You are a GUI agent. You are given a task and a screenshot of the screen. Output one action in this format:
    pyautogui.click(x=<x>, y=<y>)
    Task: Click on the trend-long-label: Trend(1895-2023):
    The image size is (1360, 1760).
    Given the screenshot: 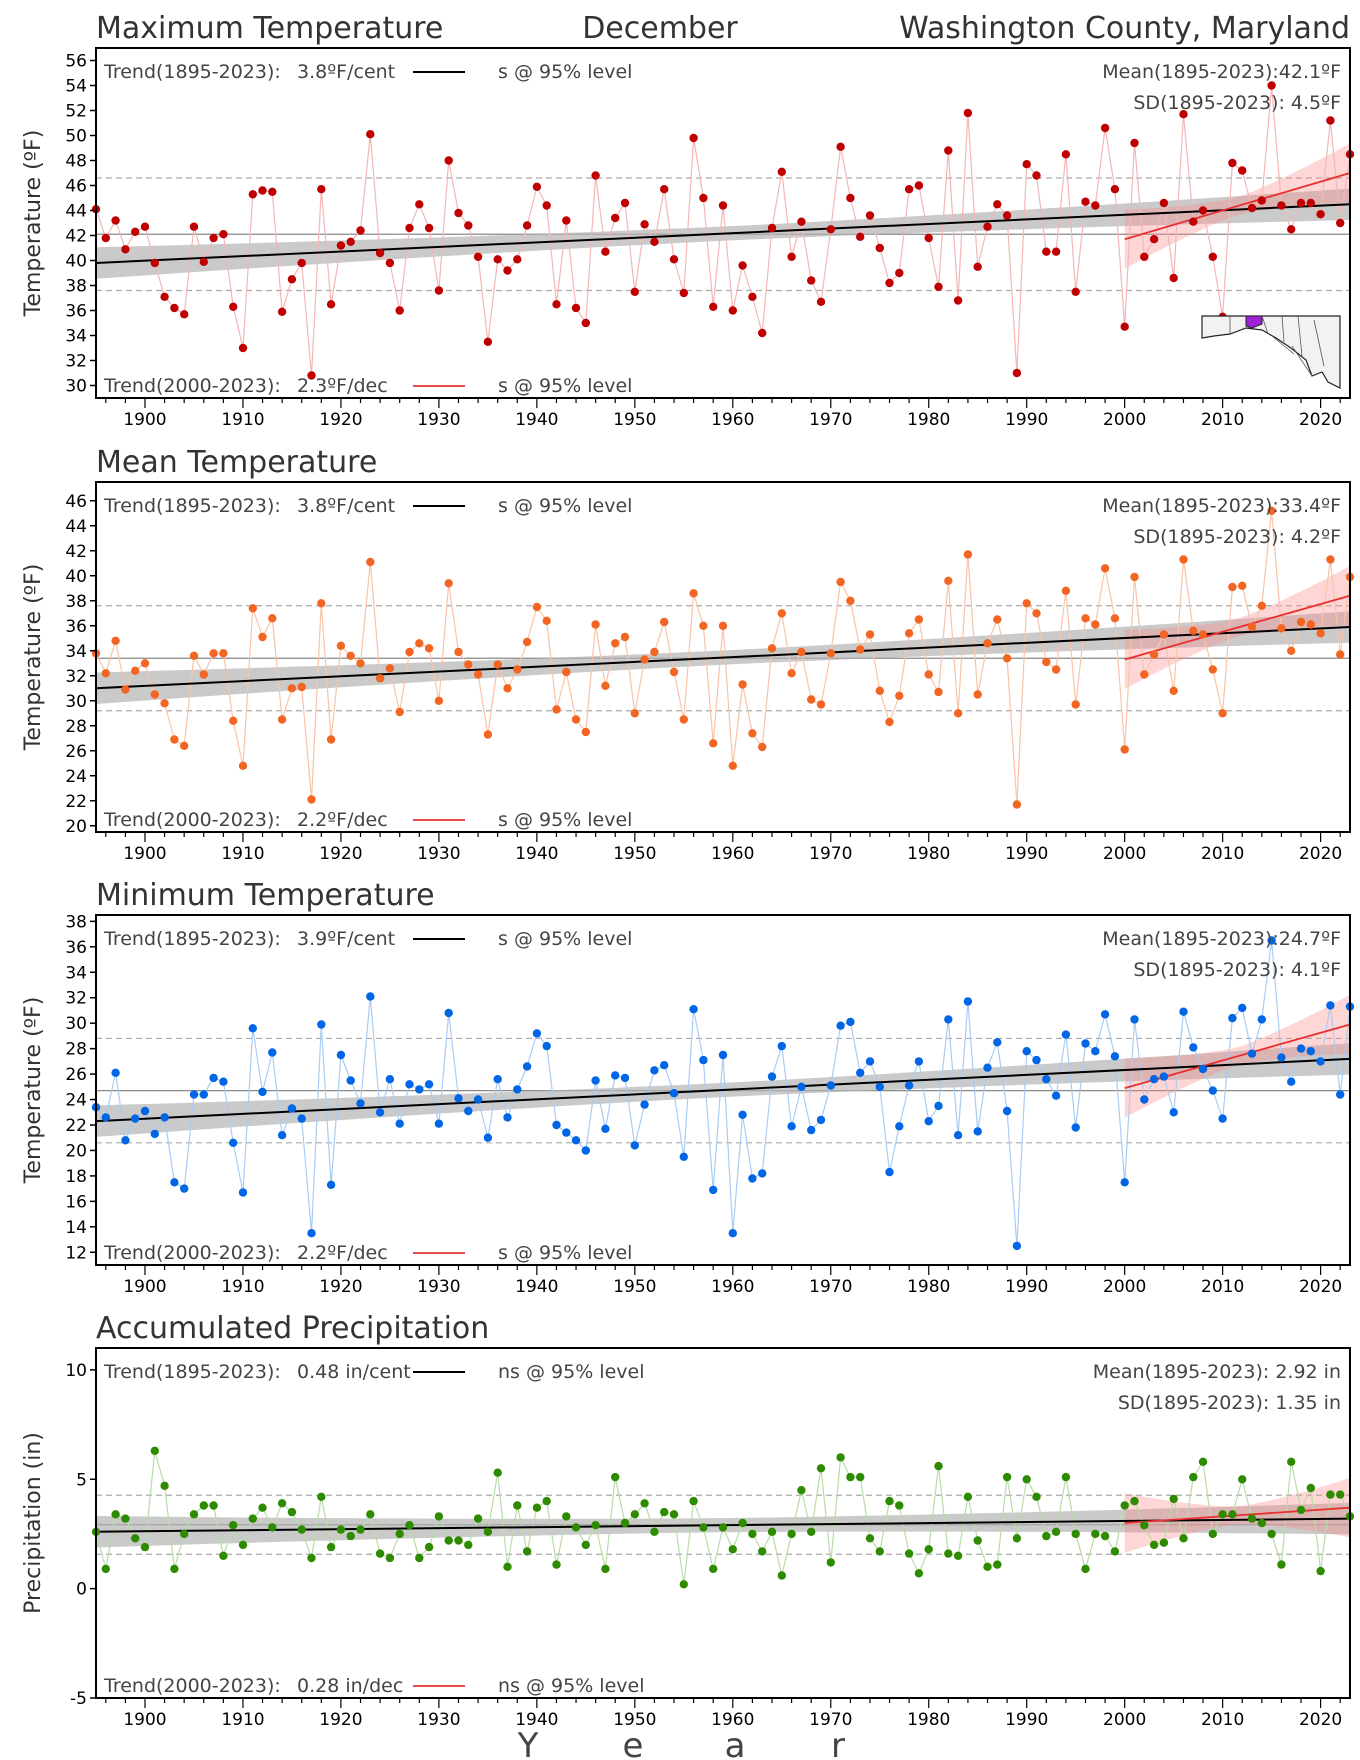 What is the action you would take?
    pyautogui.click(x=192, y=506)
    